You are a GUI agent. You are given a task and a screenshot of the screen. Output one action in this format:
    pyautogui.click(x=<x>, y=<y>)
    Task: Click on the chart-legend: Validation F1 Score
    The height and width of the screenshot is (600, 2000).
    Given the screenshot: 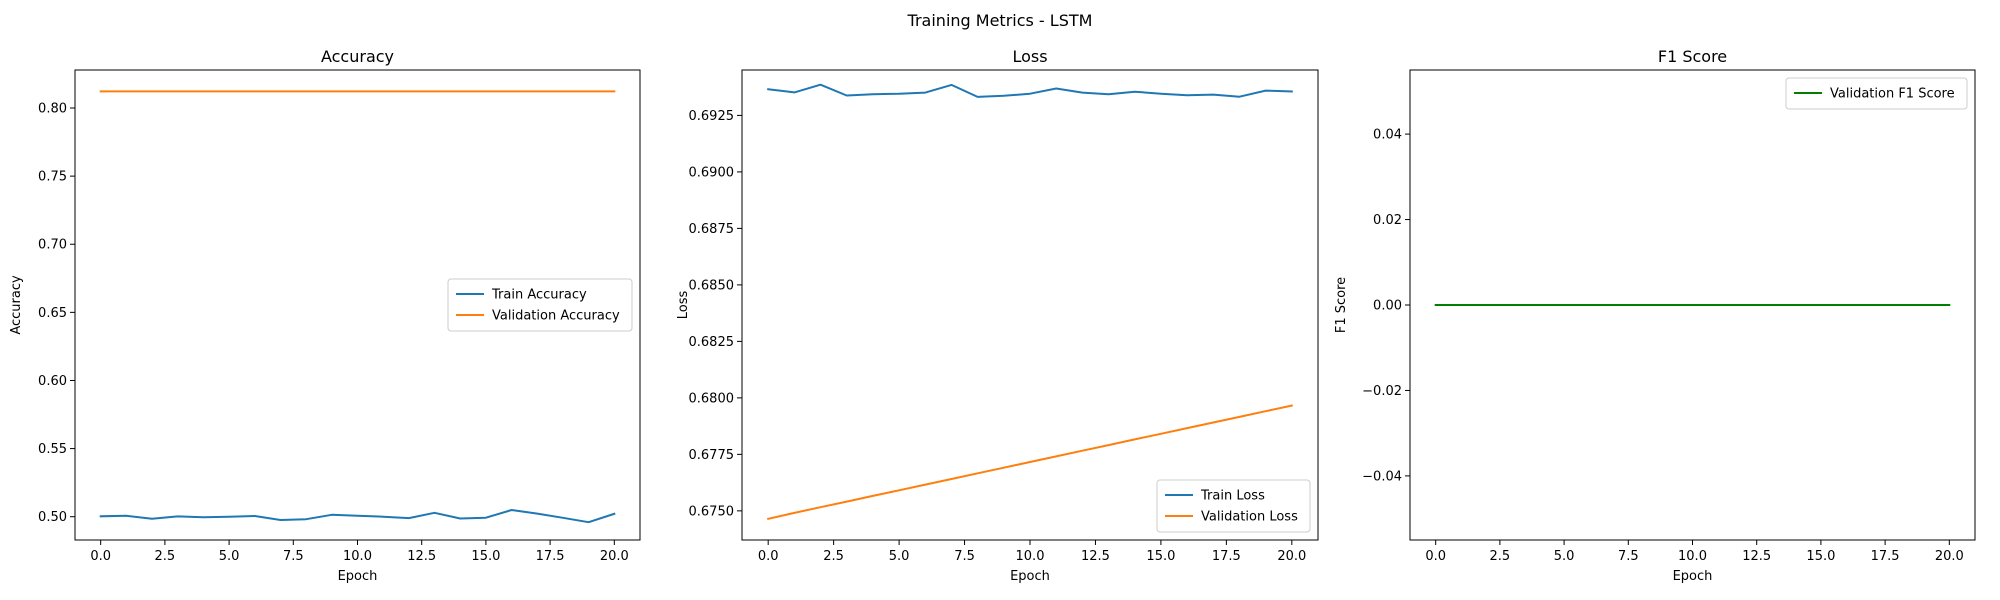 What is the action you would take?
    pyautogui.click(x=1876, y=93)
    